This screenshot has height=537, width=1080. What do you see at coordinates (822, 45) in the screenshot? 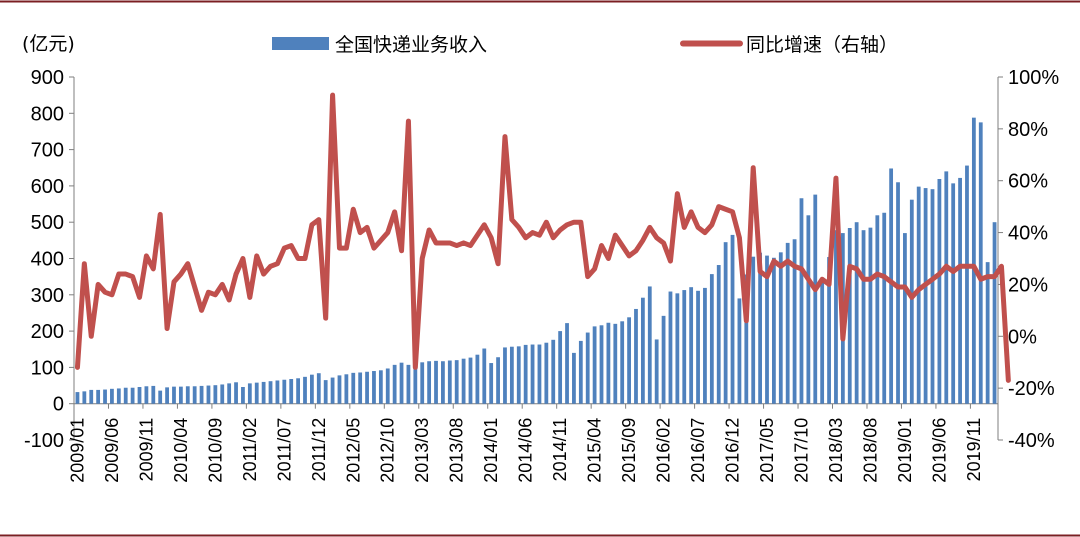
I see `legend-line-label: 同比增速（右轴）` at bounding box center [822, 45].